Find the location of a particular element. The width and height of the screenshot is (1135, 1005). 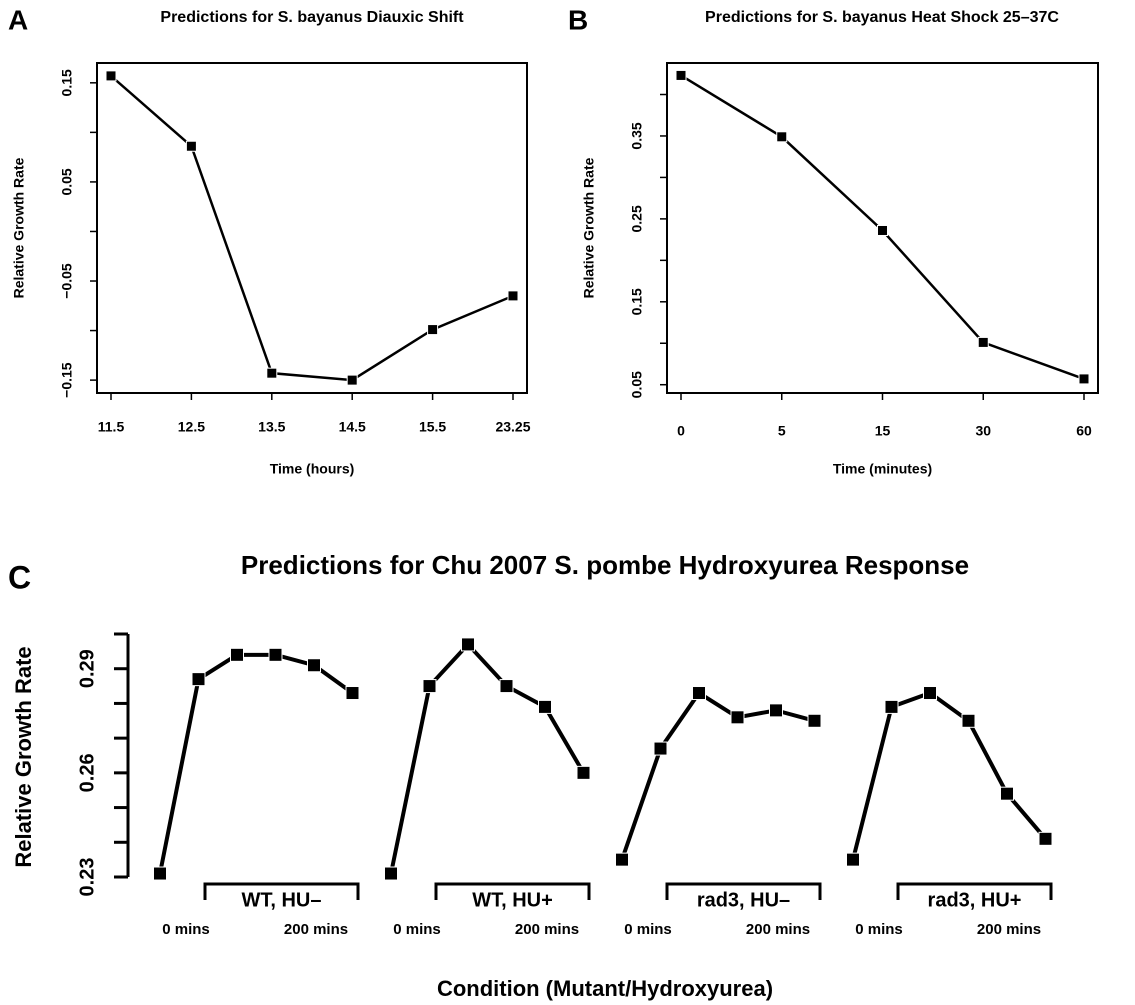

y-tick-label: 0.29 is located at coordinates (87, 668).